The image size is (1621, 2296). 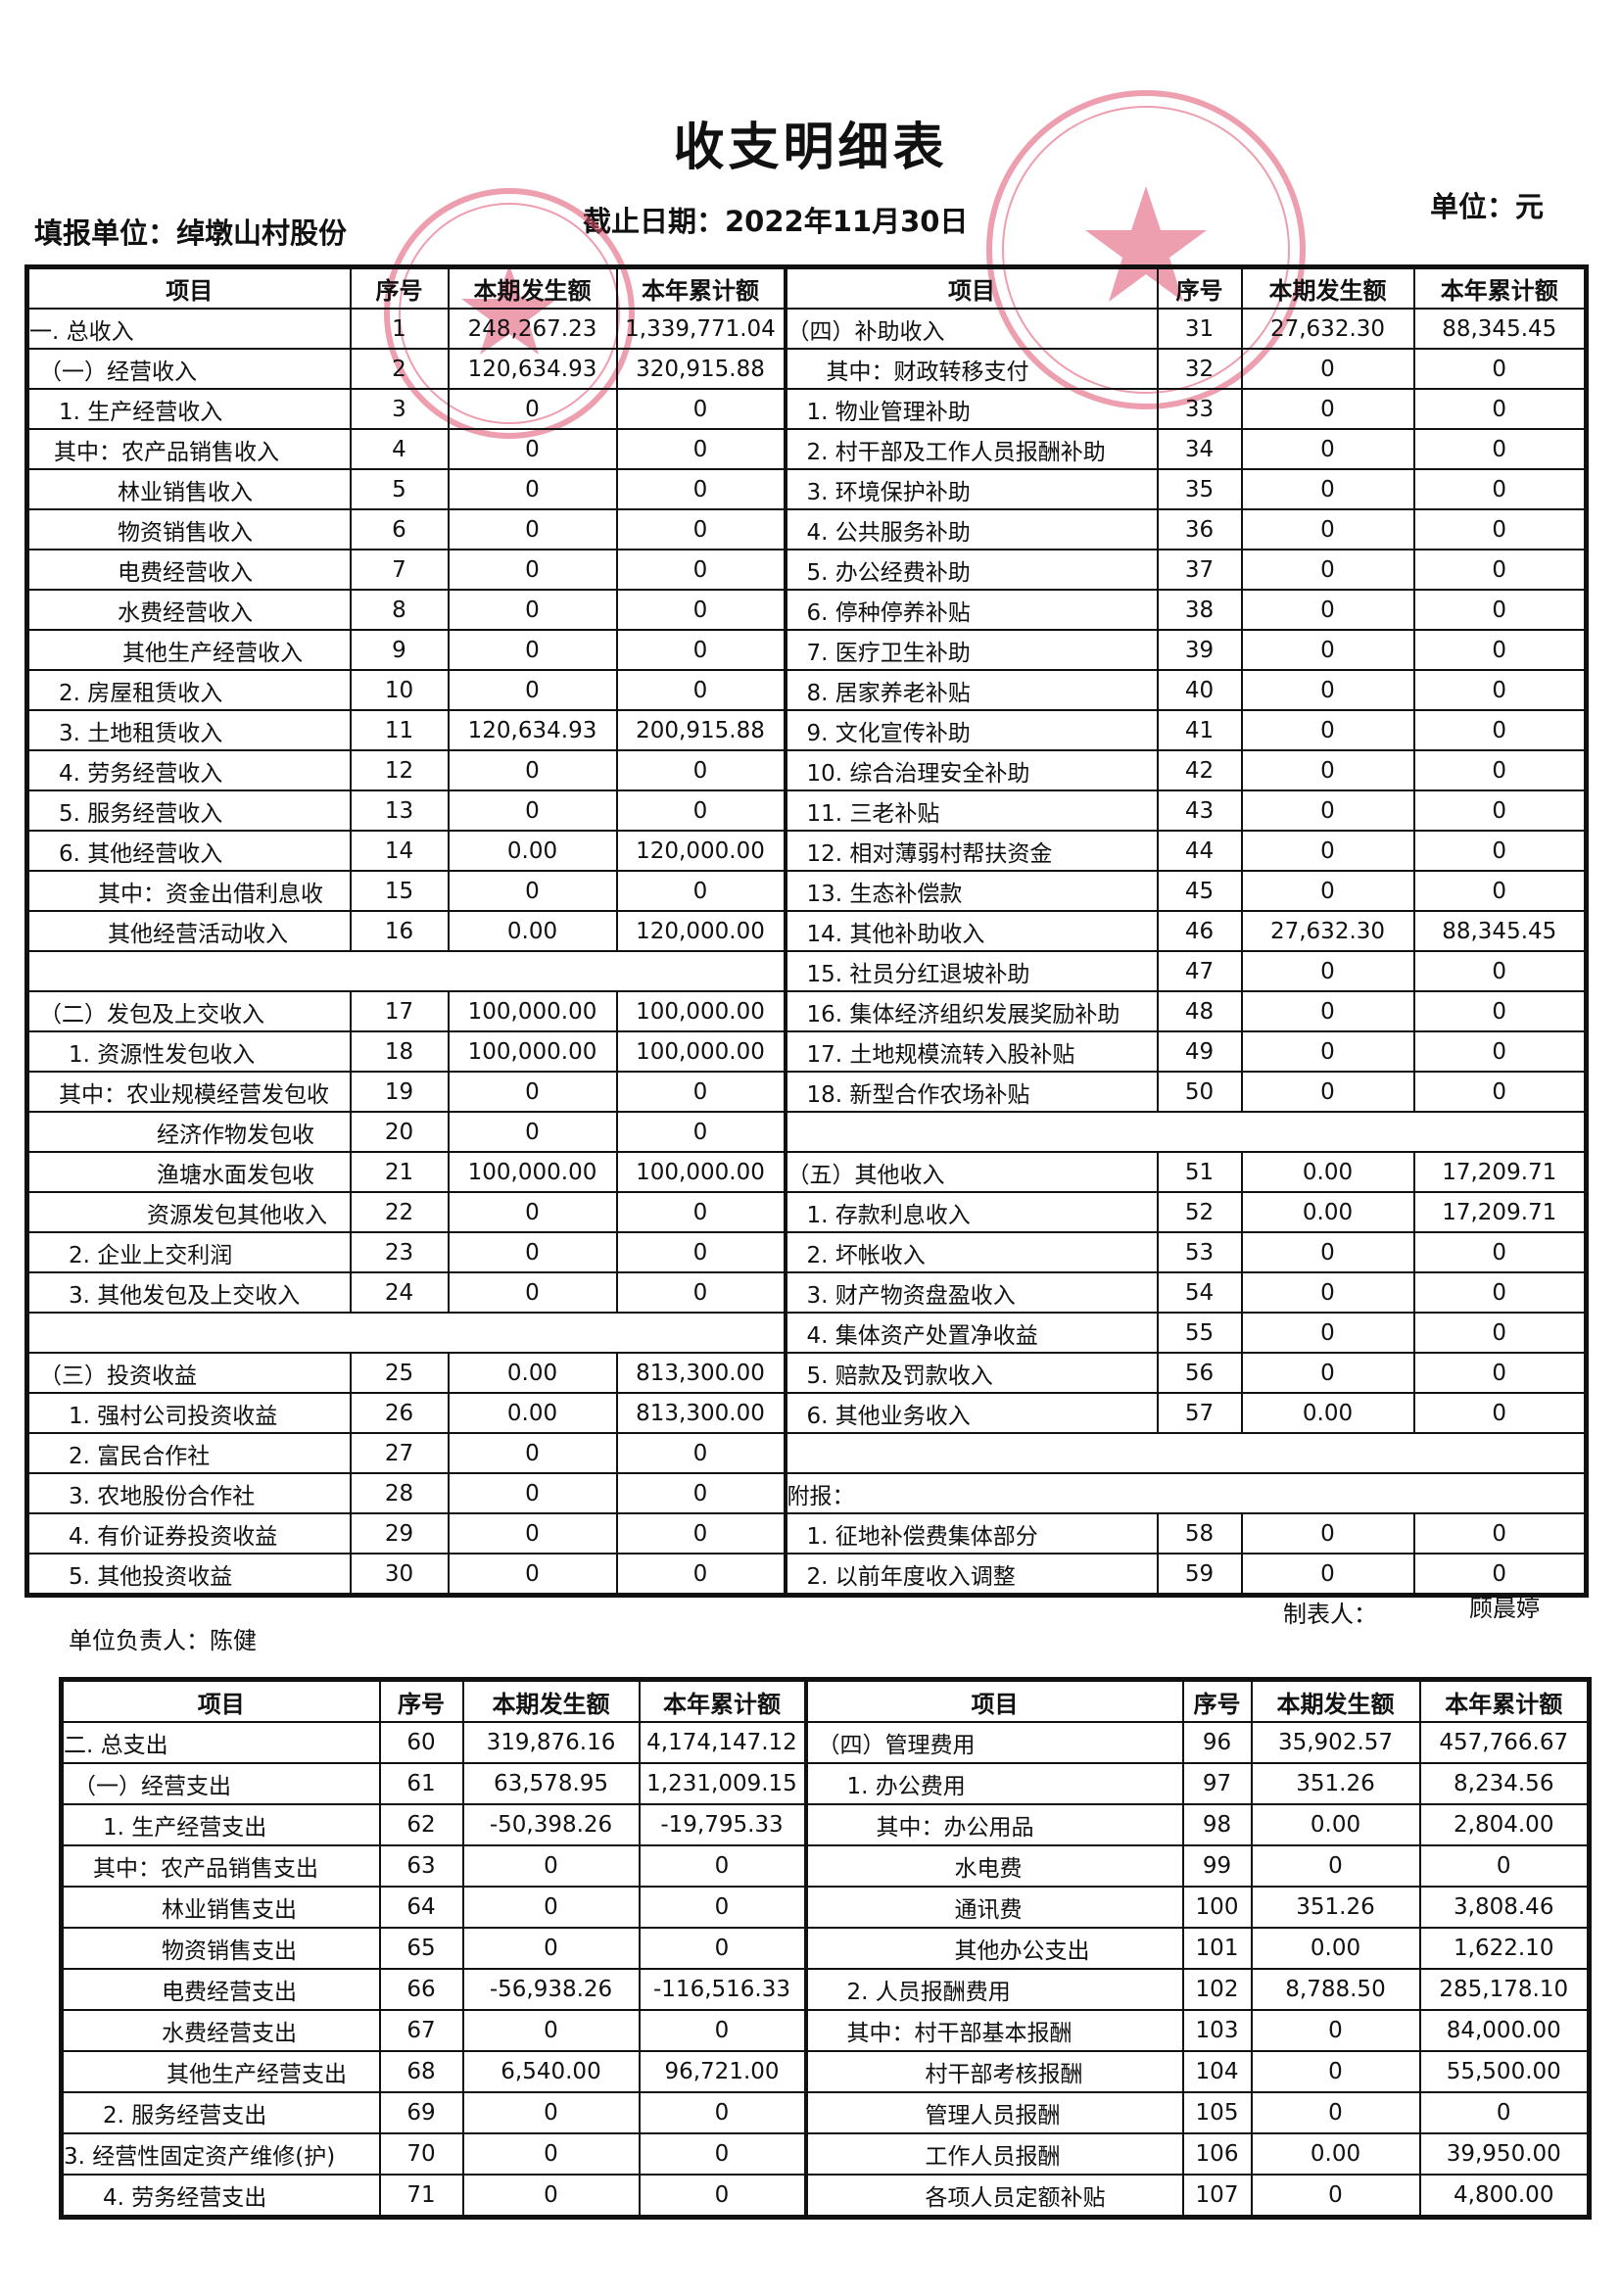 What do you see at coordinates (971, 971) in the screenshot?
I see `right-item: 15. 社员分红退坡补助` at bounding box center [971, 971].